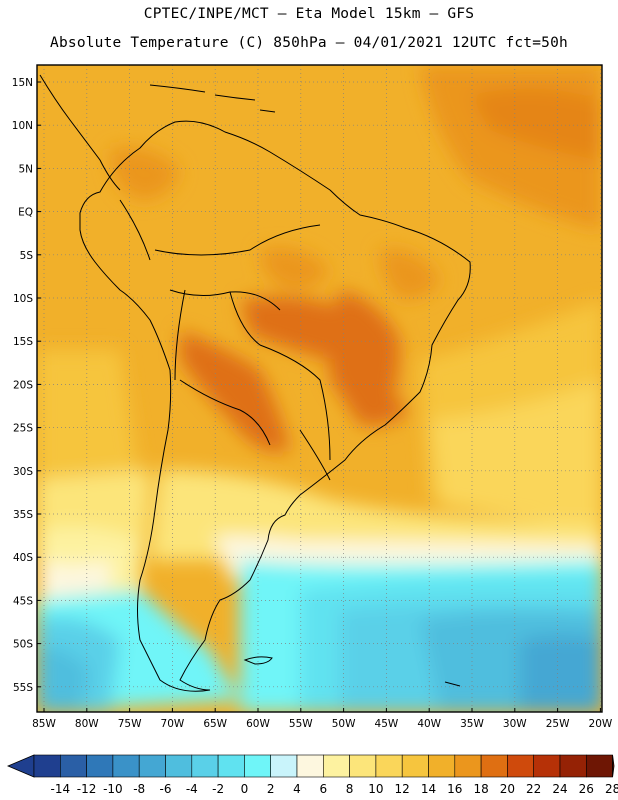 This screenshot has height=800, width=618. Describe the element at coordinates (22, 83) in the screenshot. I see `lat-label: 15N` at that location.